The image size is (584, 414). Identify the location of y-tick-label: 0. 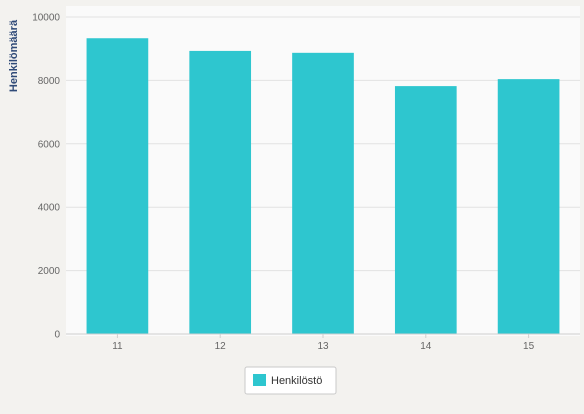
(57, 335).